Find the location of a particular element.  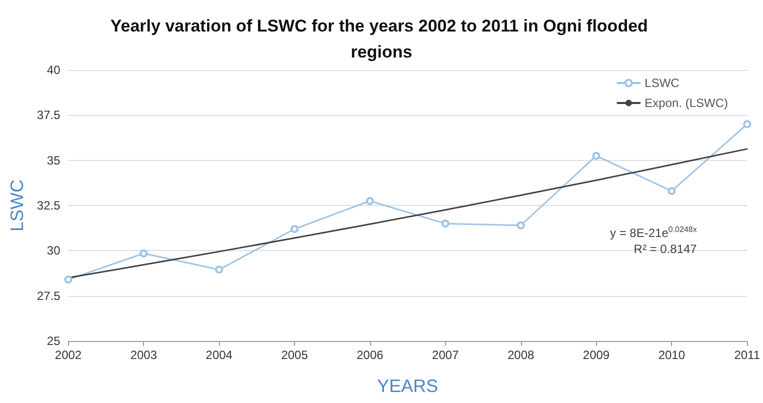

y-tick-label: 27.5 is located at coordinates (48, 295).